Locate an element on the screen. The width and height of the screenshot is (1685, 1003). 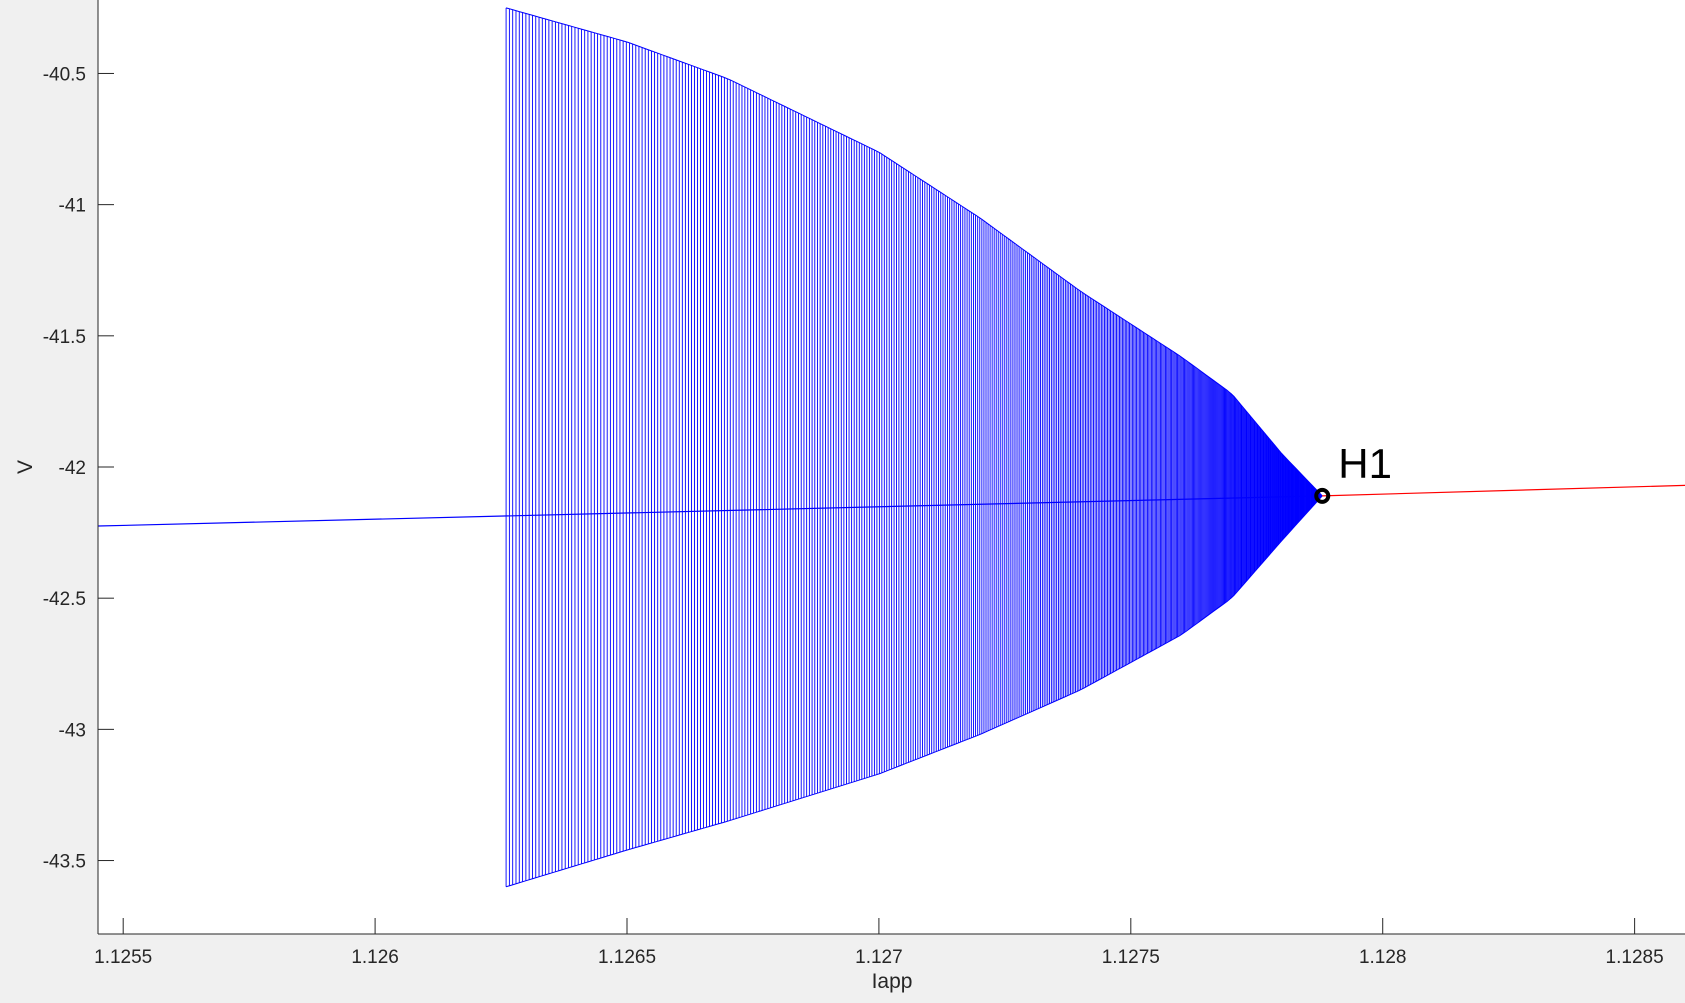
y-tick-label: -43.5 is located at coordinates (64, 862).